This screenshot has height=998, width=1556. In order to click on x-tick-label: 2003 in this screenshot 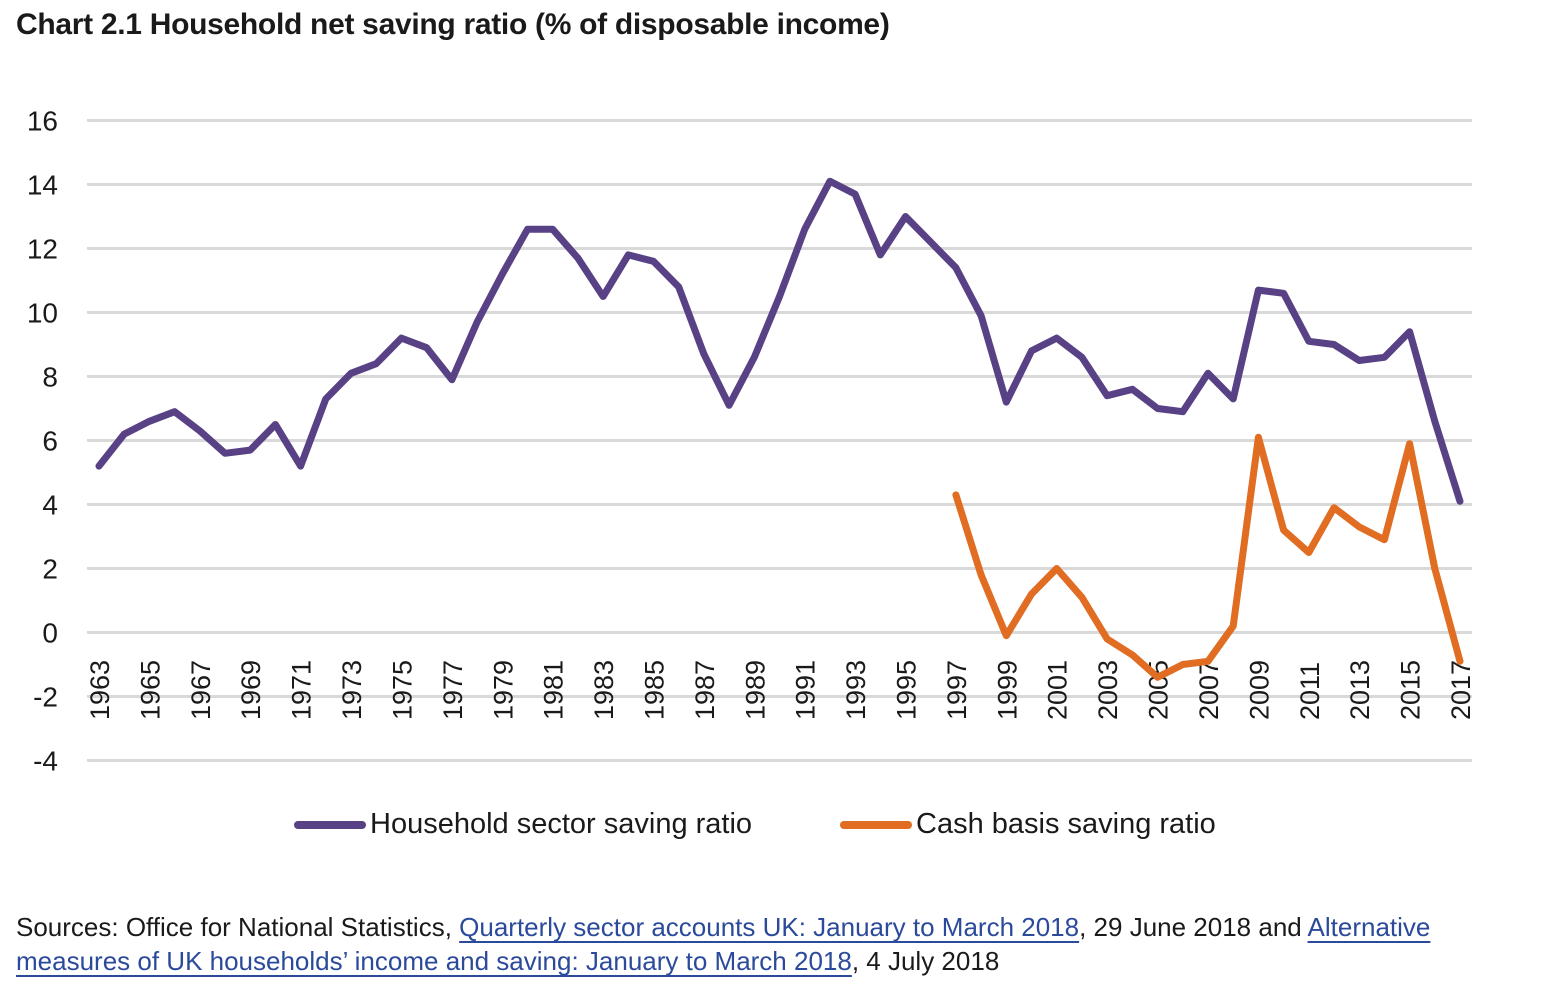, I will do `click(1108, 690)`.